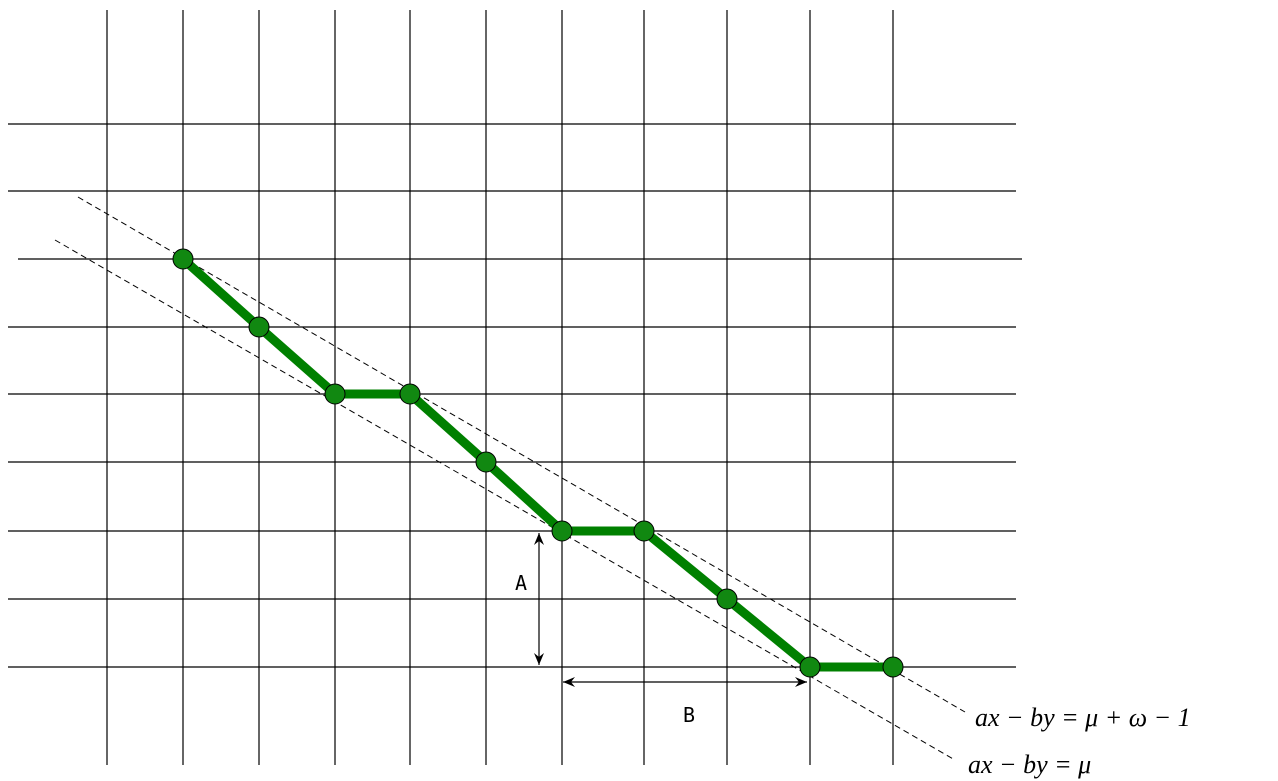 This screenshot has height=781, width=1278. I want to click on upper-equation: ax − by = μ + ω − 1, so click(1083, 717).